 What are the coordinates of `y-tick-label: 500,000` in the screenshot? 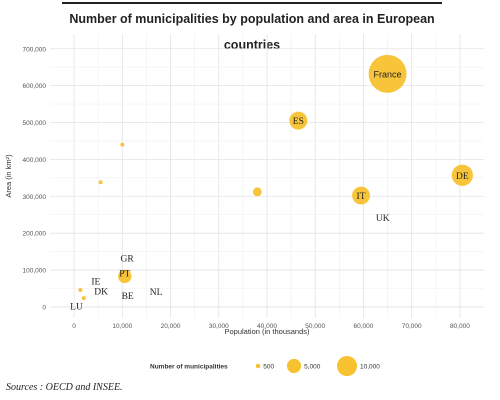 It's located at (35, 123).